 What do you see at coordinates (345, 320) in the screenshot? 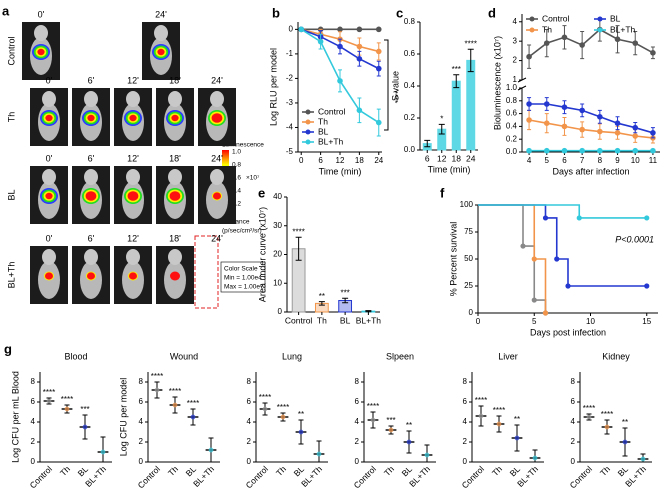
I see `x-tick-label: BL` at bounding box center [345, 320].